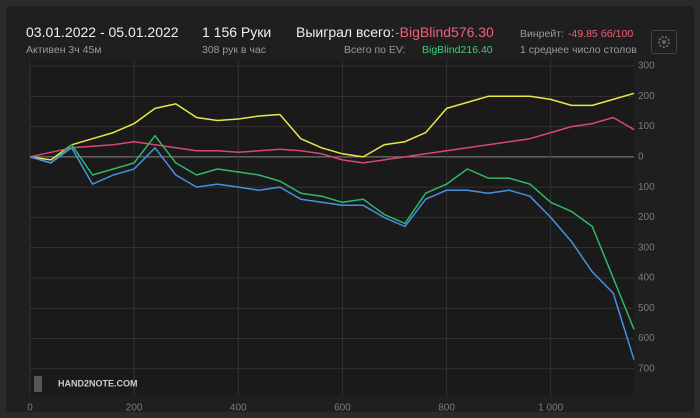  Describe the element at coordinates (64, 50) in the screenshot. I see `active: Активен 3ч 45м` at that location.